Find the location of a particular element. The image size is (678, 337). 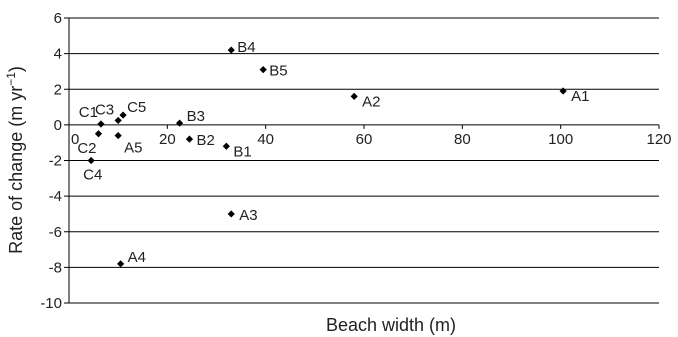

point-B5 is located at coordinates (263, 70).